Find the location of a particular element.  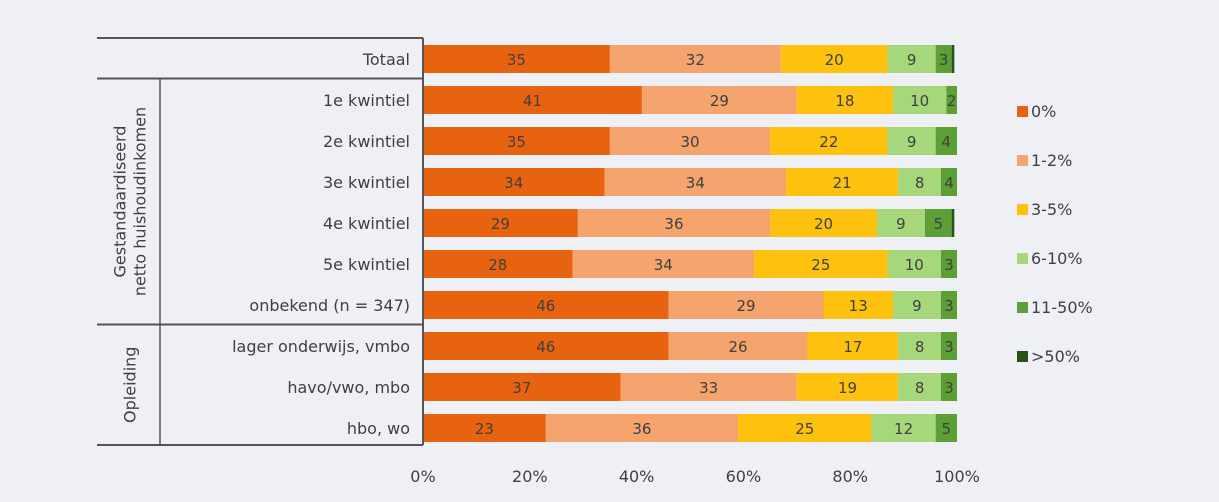

group-label: Opleiding is located at coordinates (130, 385).